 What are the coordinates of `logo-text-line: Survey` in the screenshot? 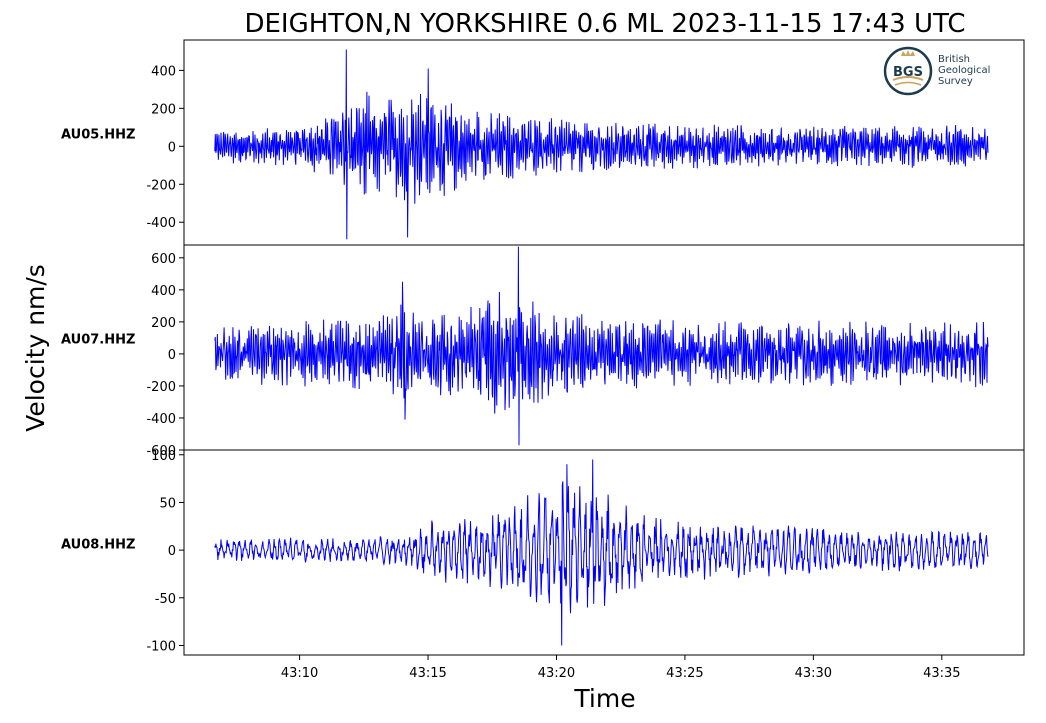 It's located at (955, 81).